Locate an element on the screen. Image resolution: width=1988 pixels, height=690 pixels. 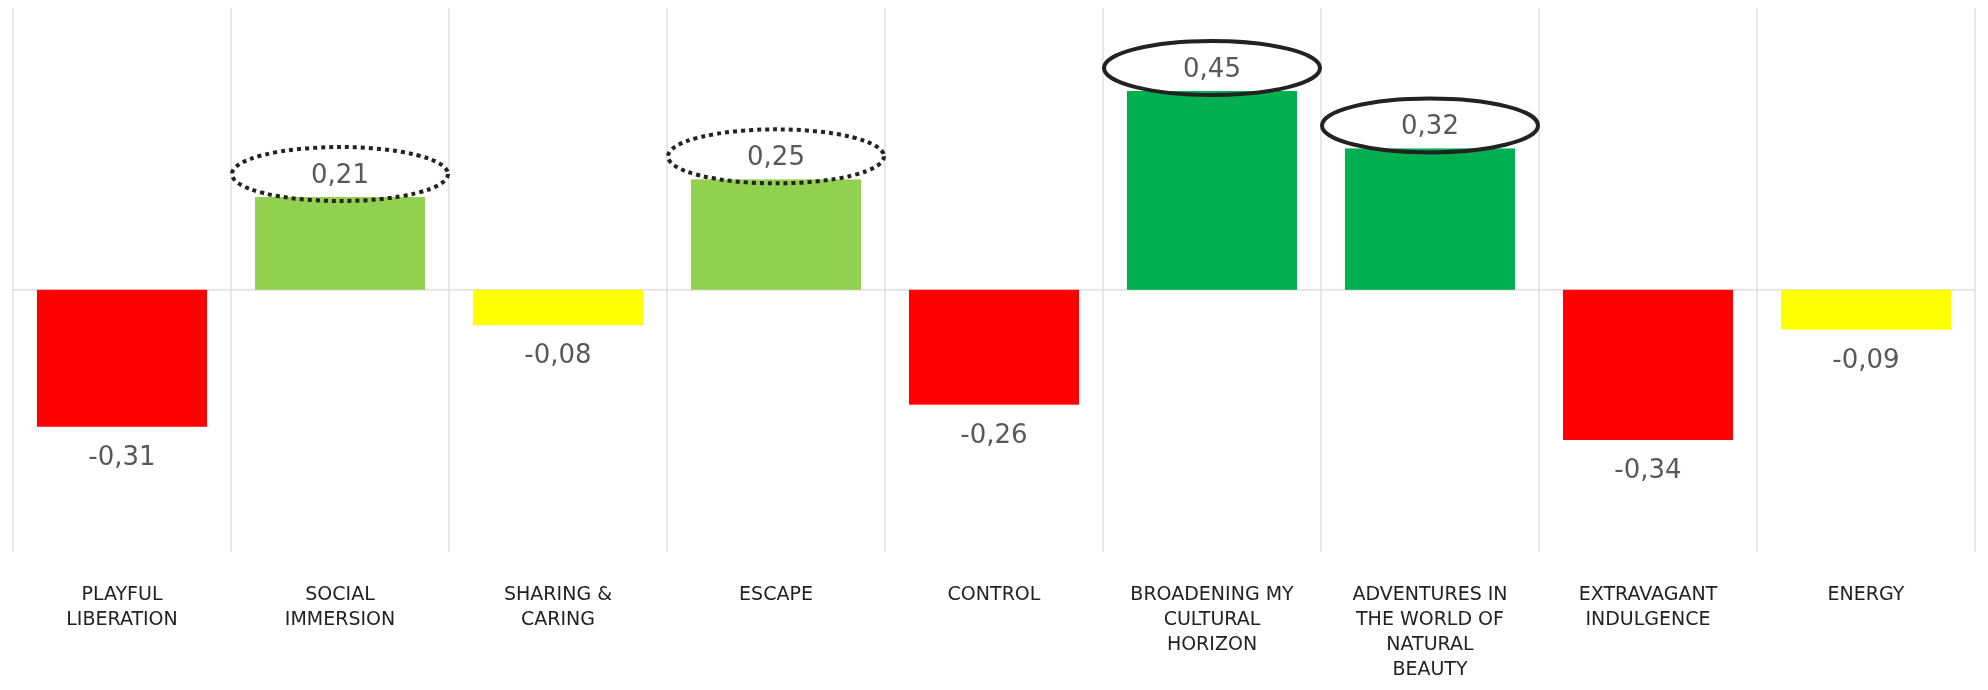
x-tick-label: BROADENING MY CULTURAL HORIZON is located at coordinates (1212, 618).